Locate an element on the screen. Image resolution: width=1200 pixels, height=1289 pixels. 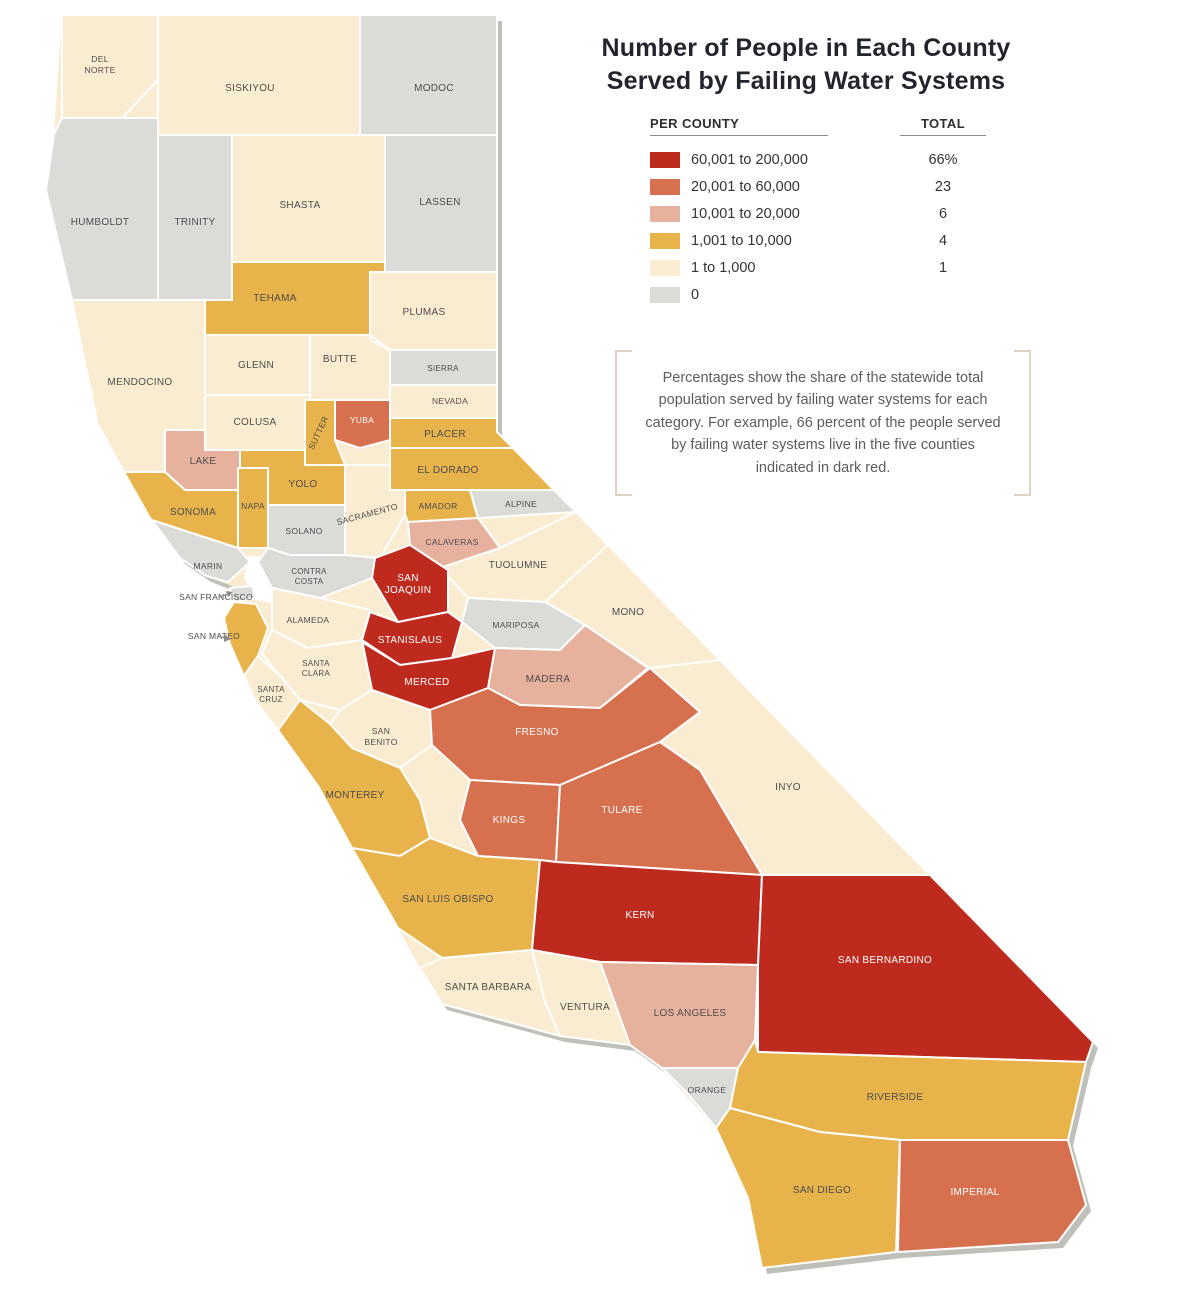
county-label-mono: MONO is located at coordinates (628, 612).